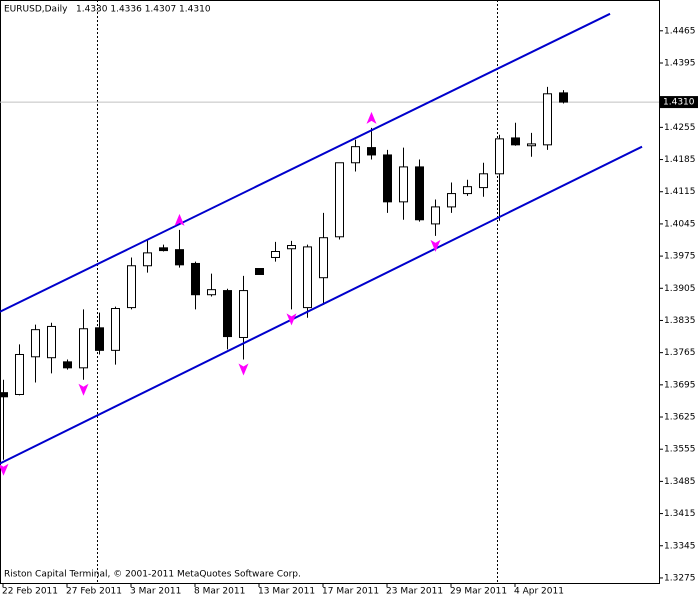 Image resolution: width=699 pixels, height=599 pixels. What do you see at coordinates (680, 192) in the screenshot?
I see `y-tick-label: 1.4115` at bounding box center [680, 192].